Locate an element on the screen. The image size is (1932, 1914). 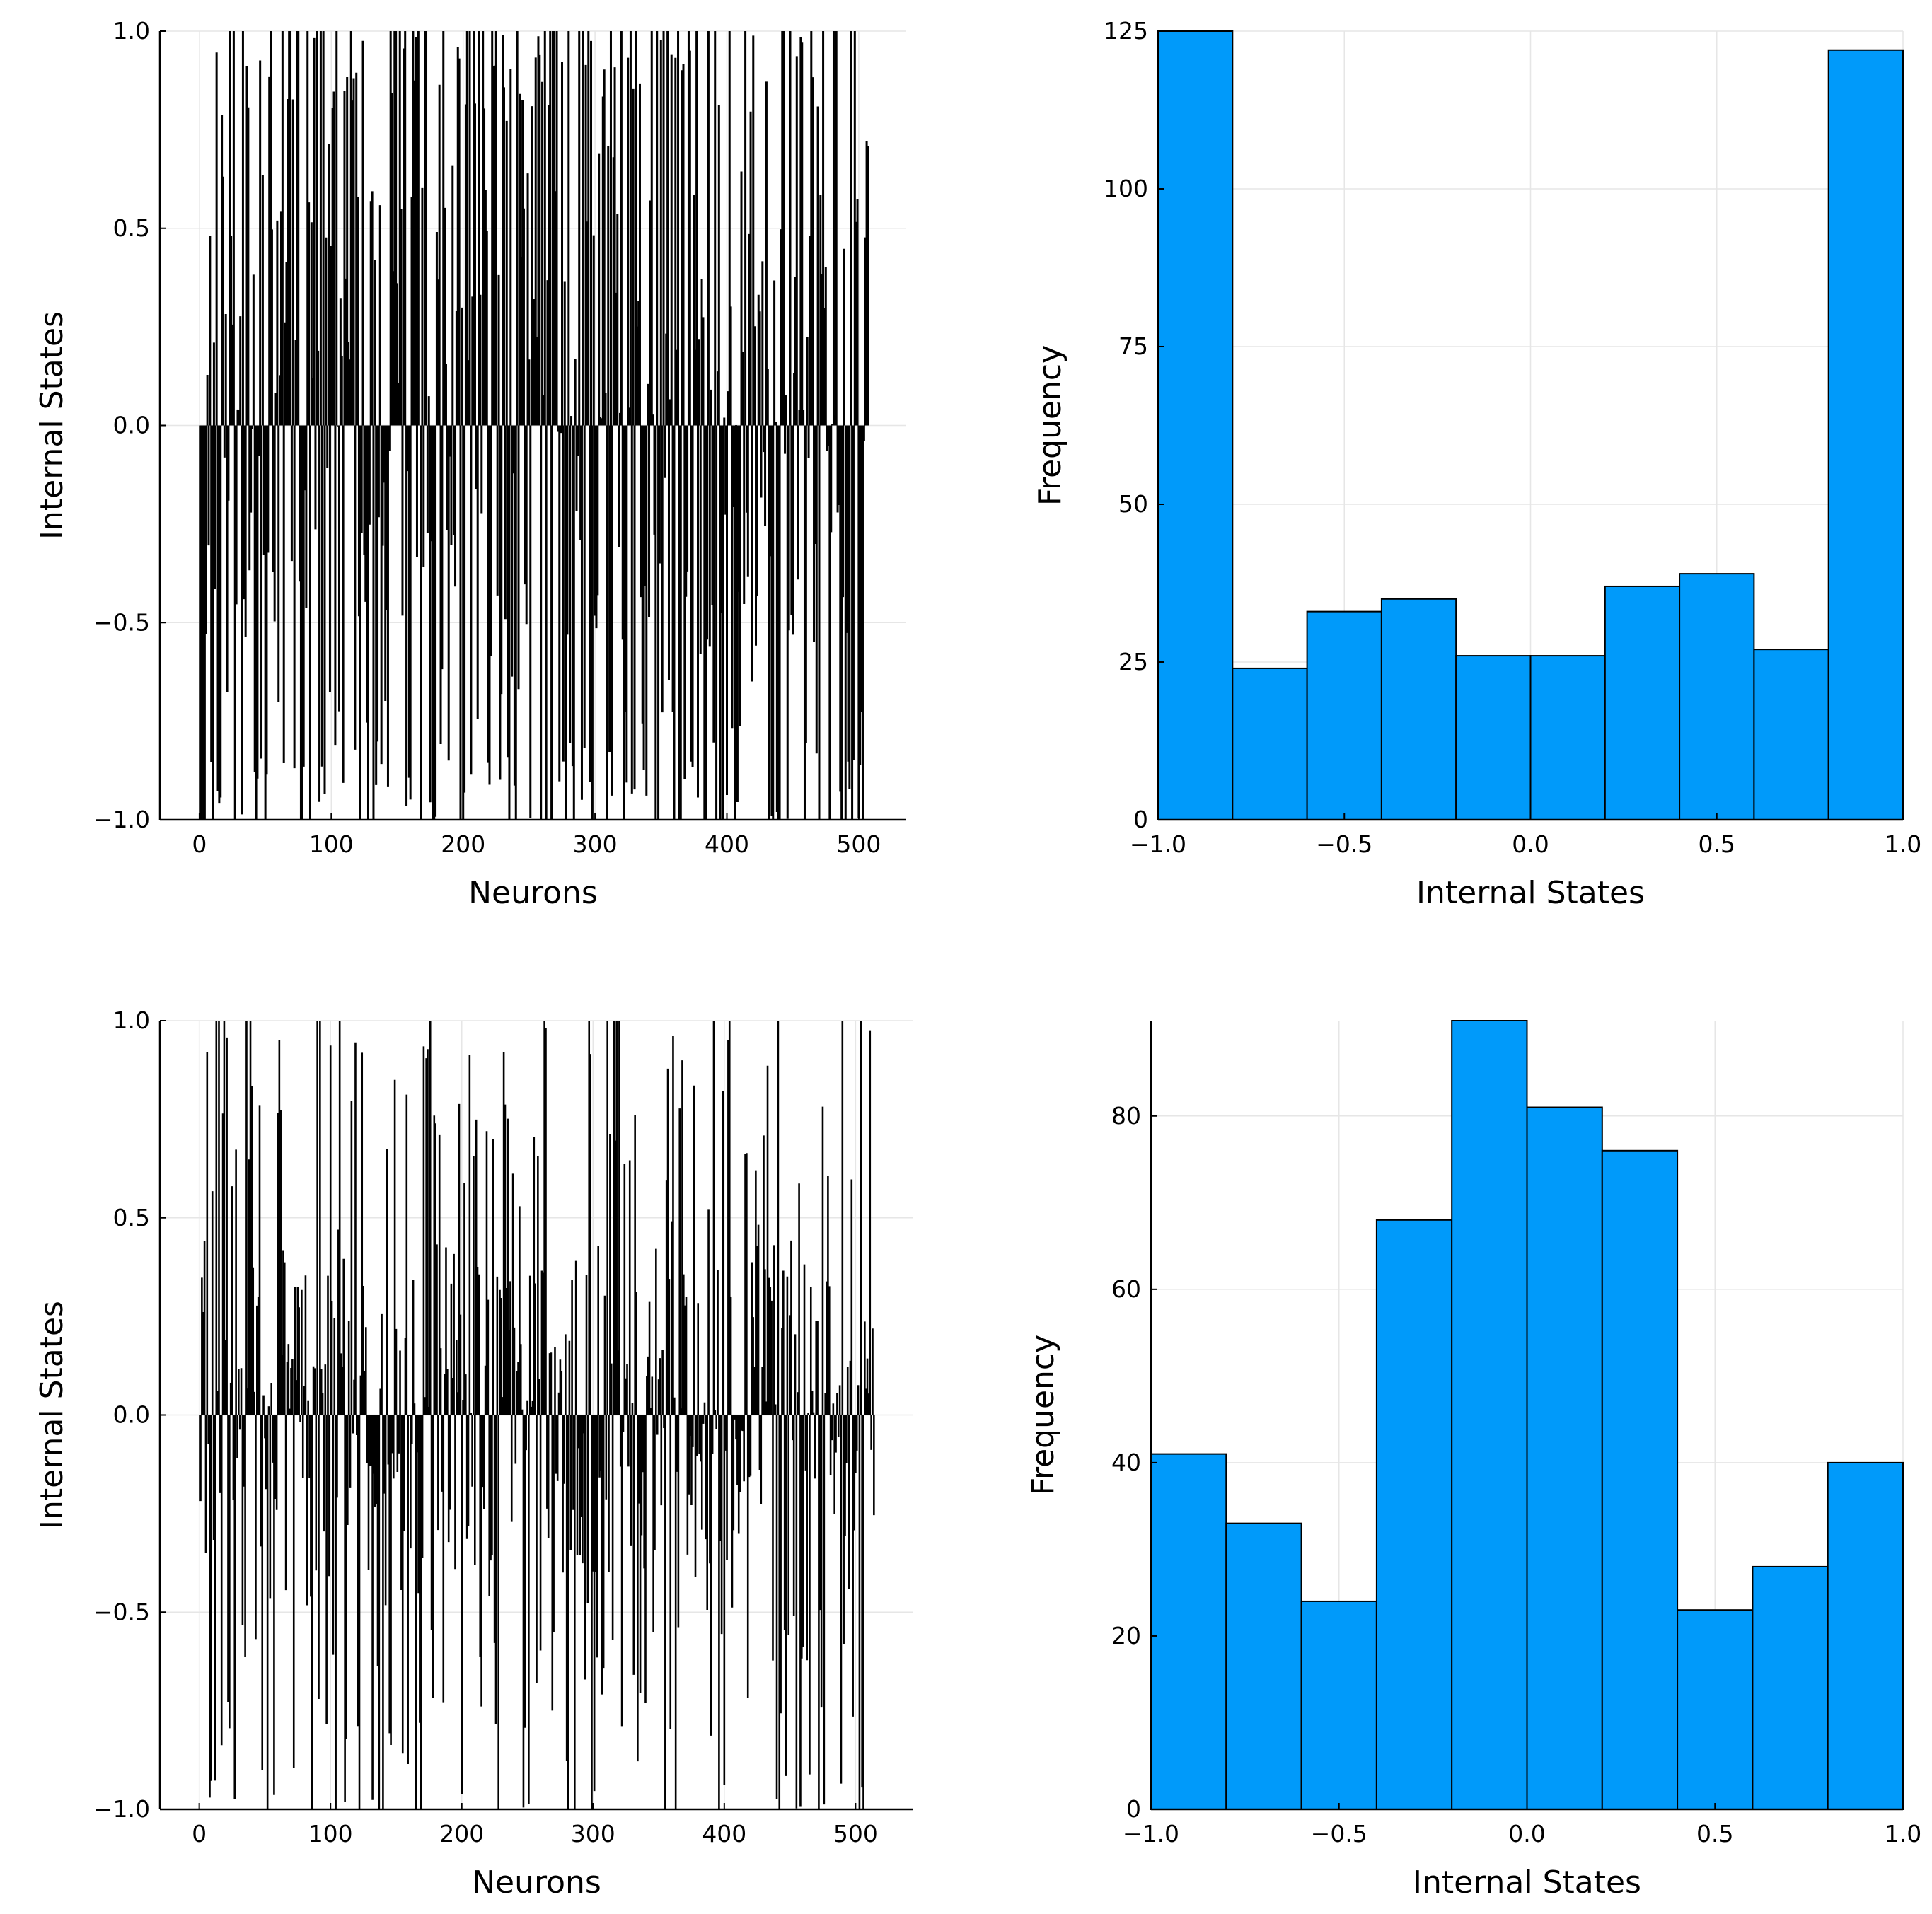
y-tick-label: 80 is located at coordinates (1126, 1116).